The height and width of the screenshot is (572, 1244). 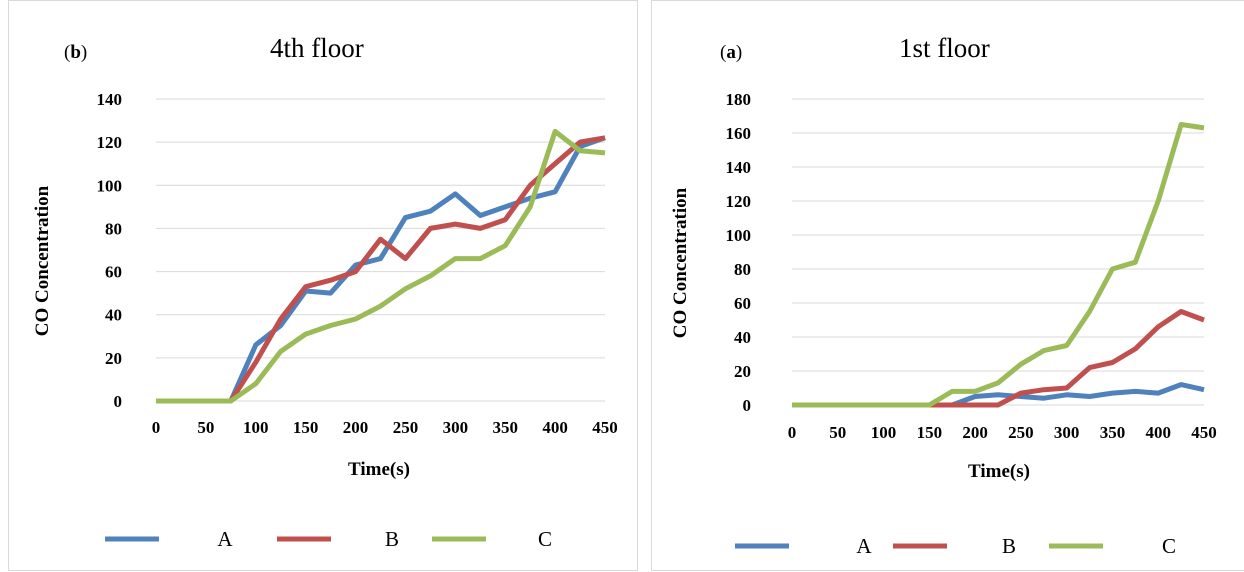 I want to click on panel-label: (a), so click(x=731, y=52).